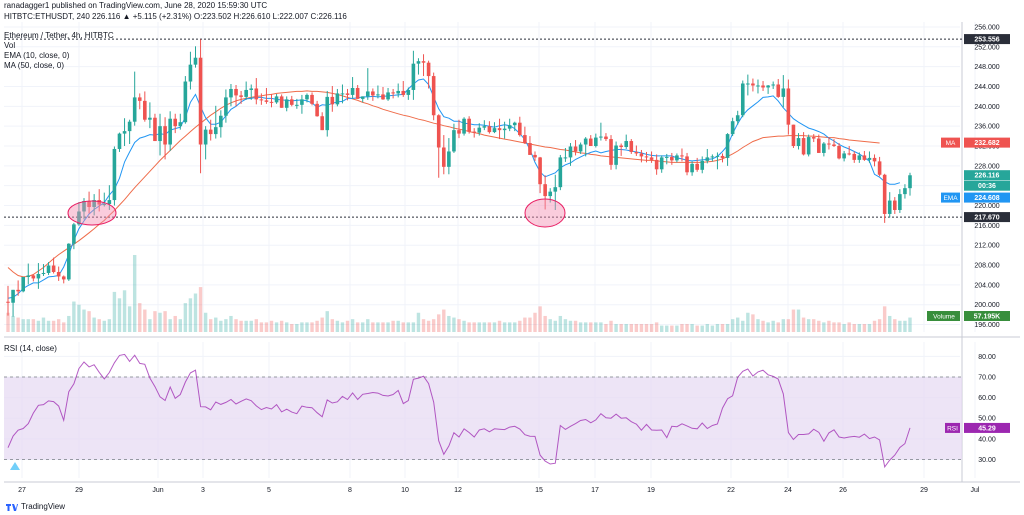 The height and width of the screenshot is (515, 1024). I want to click on price-tick-label: 244.000, so click(986, 87).